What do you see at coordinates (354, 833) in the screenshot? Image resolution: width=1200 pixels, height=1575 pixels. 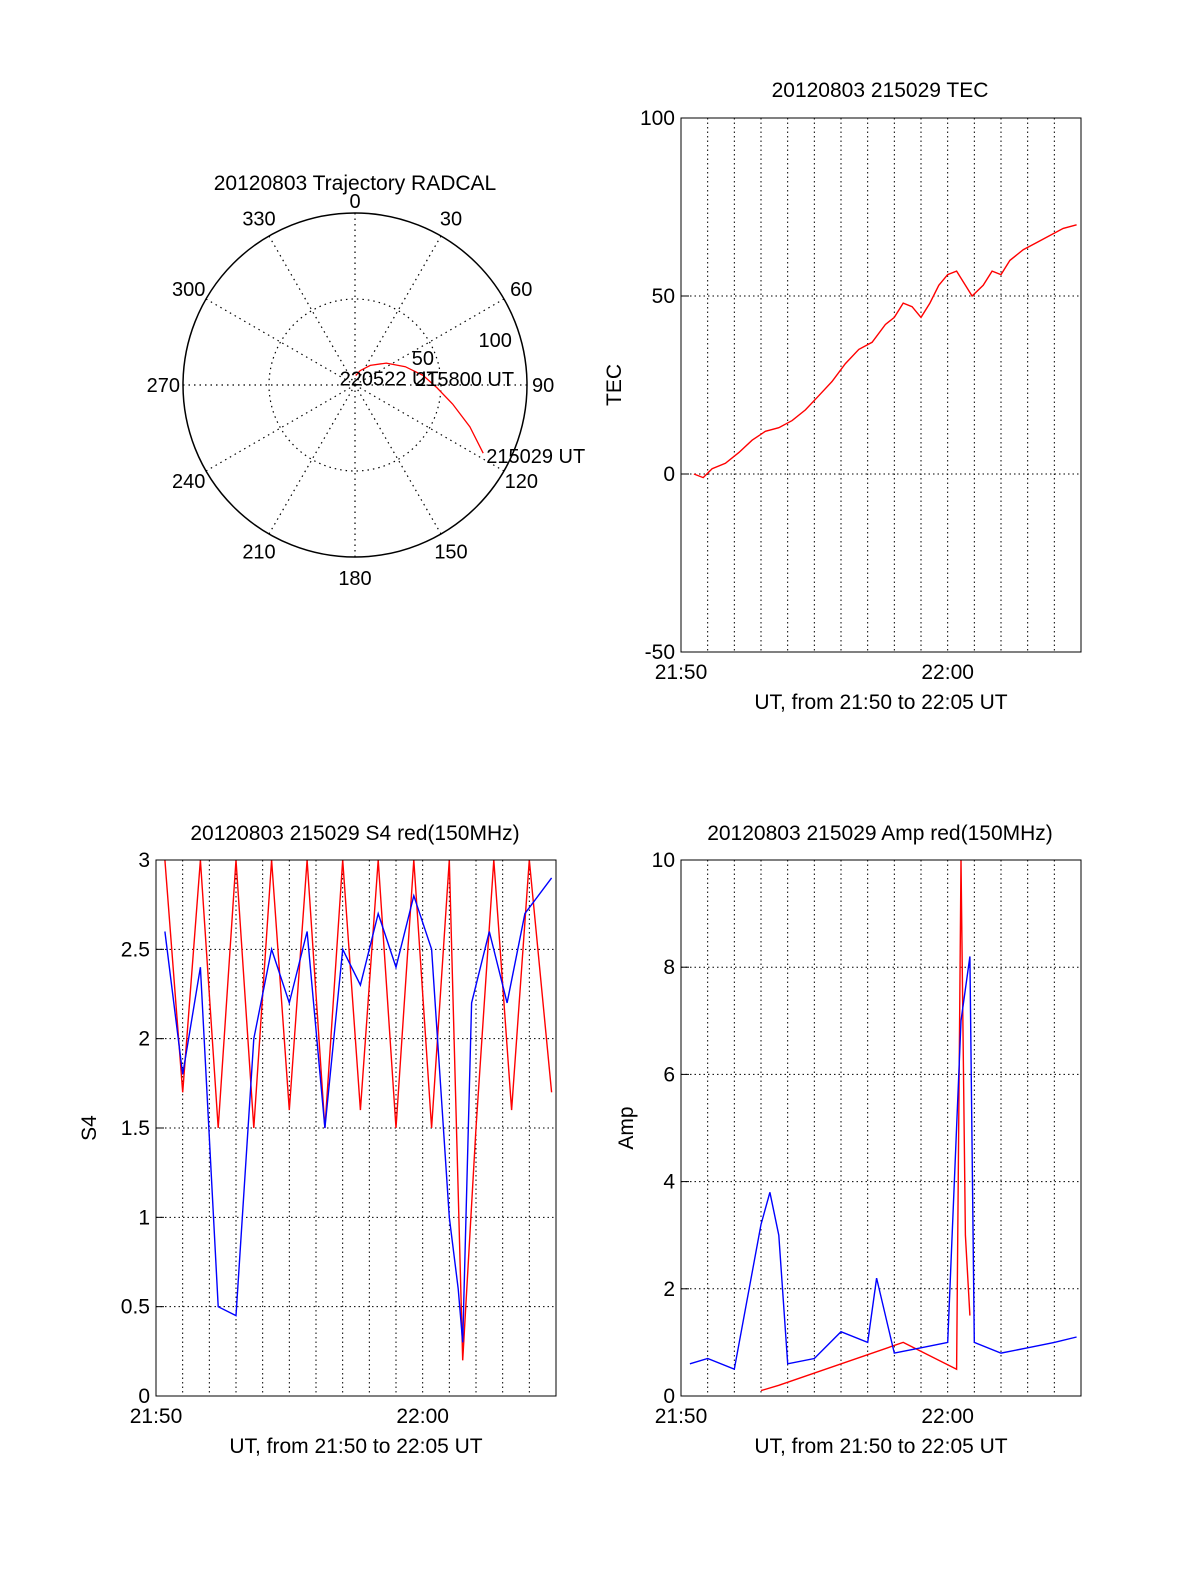 I see `s4-title: 20120803 215029 S4 red(150MHz)` at bounding box center [354, 833].